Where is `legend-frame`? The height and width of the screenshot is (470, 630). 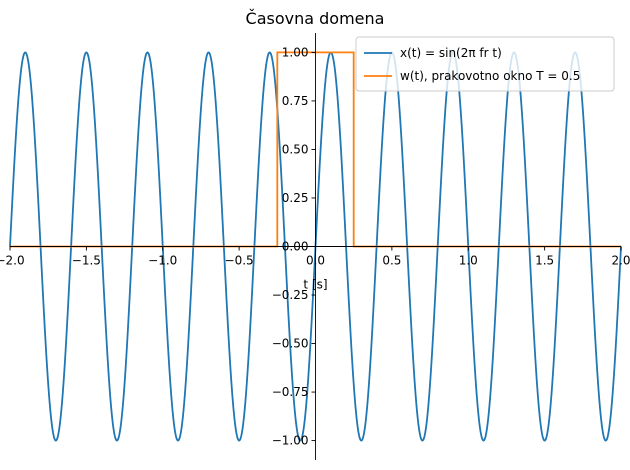
legend-frame is located at coordinates (485, 64).